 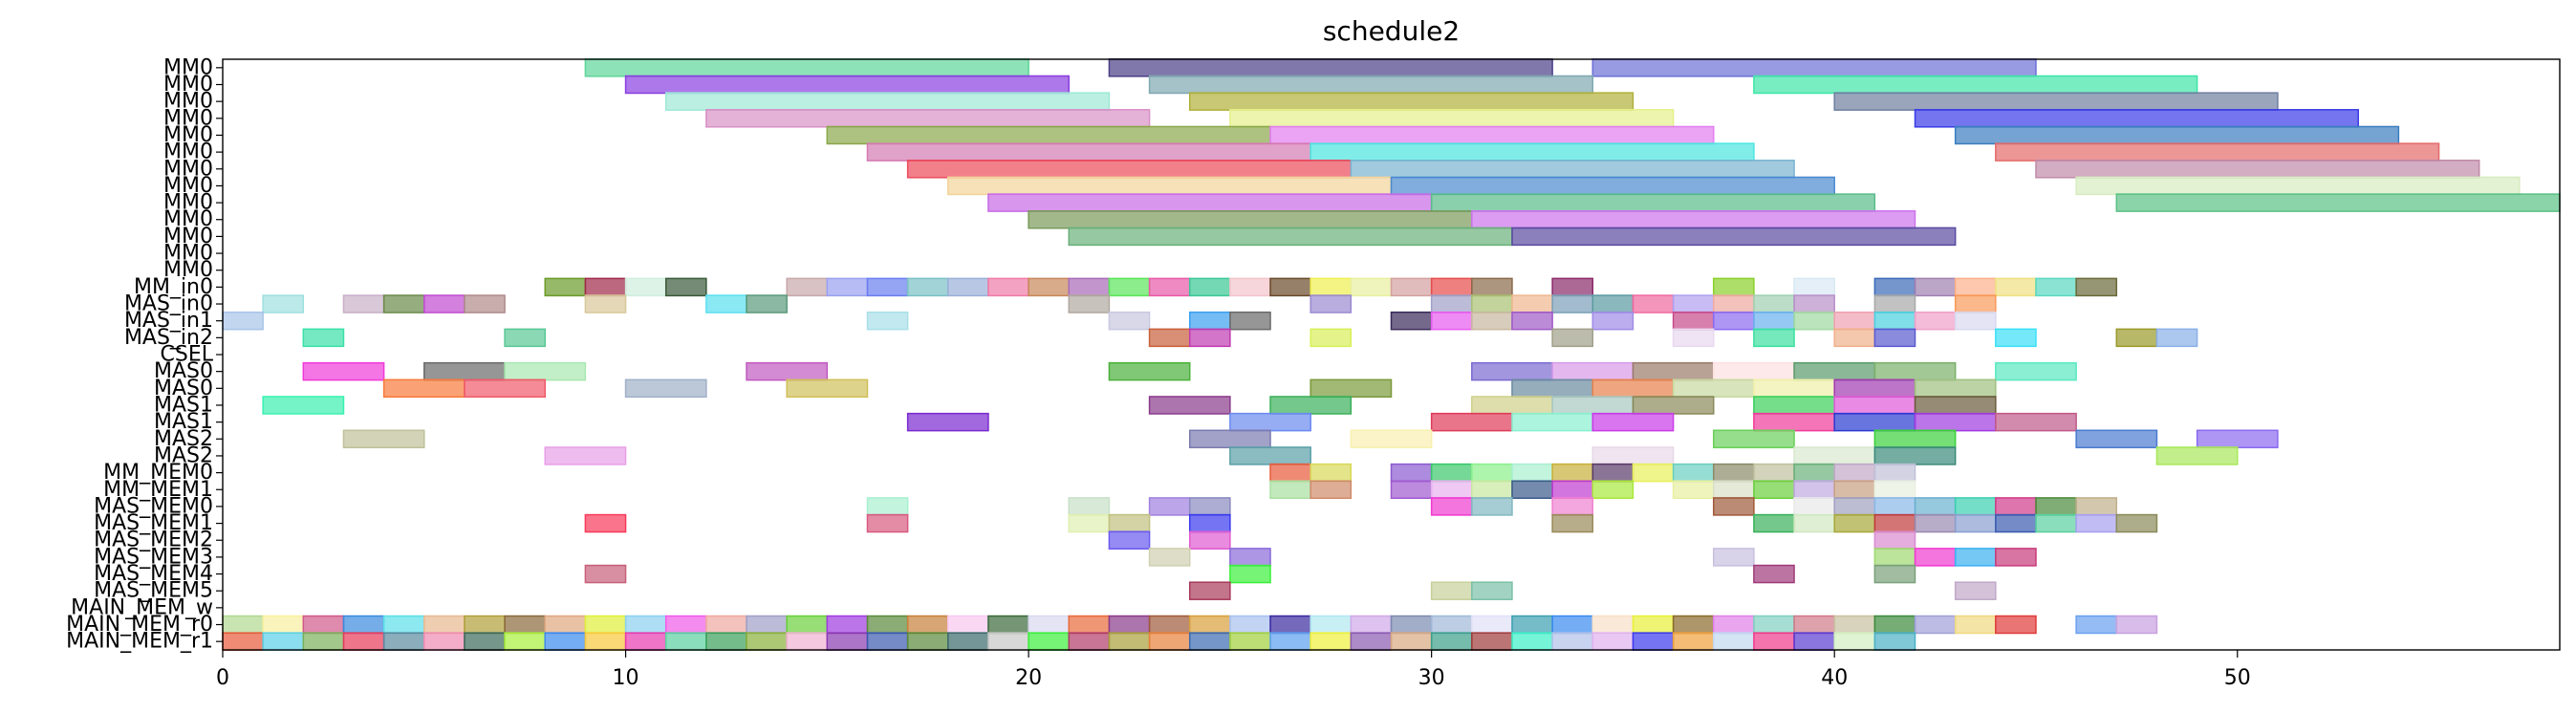 I want to click on y-tick-label: MM_MEM1, so click(x=158, y=490).